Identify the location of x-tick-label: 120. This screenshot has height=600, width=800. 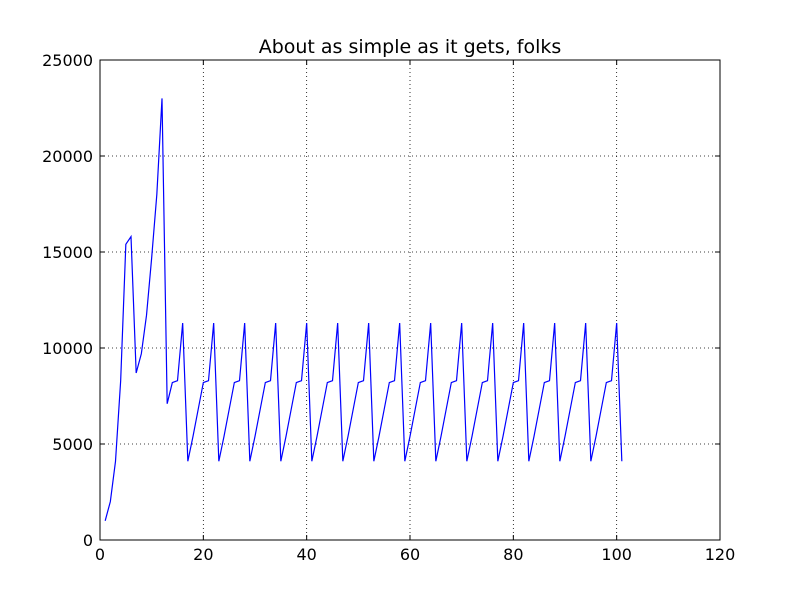
(720, 554).